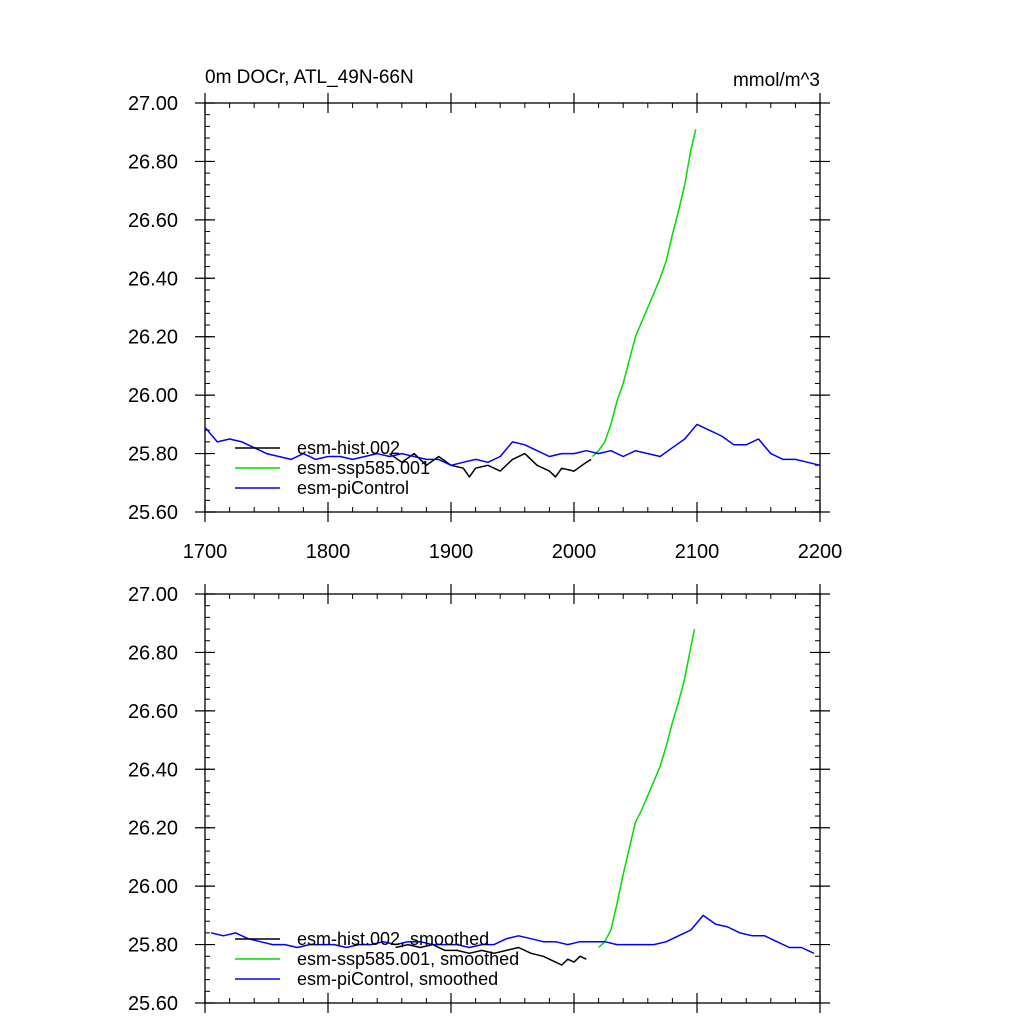 The image size is (1024, 1024). Describe the element at coordinates (328, 552) in the screenshot. I see `x-tick-label: 1800` at that location.